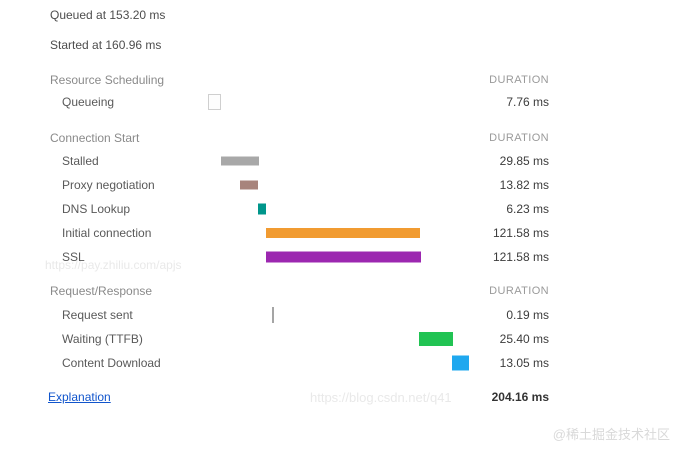 This screenshot has height=451, width=684. I want to click on duration-value: 13.05 ms, so click(524, 363).